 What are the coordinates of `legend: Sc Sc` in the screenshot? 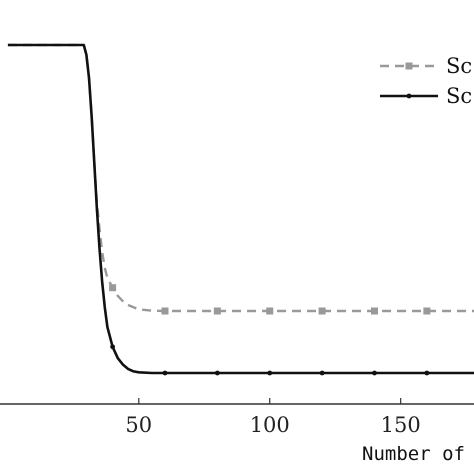 It's located at (426, 81).